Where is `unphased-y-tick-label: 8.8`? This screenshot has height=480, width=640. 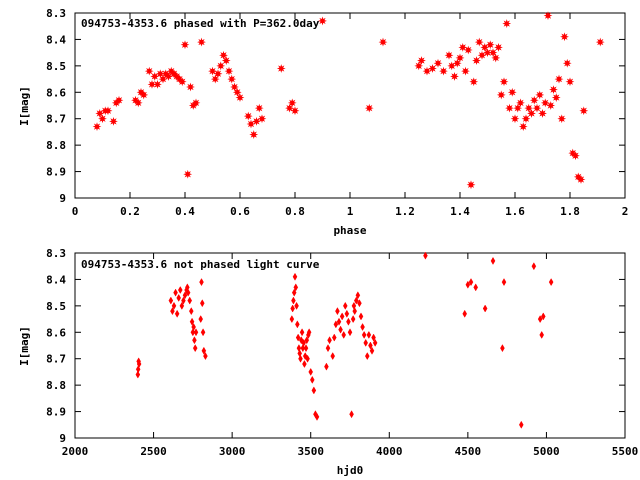 unphased-y-tick-label: 8.8 is located at coordinates (56, 385).